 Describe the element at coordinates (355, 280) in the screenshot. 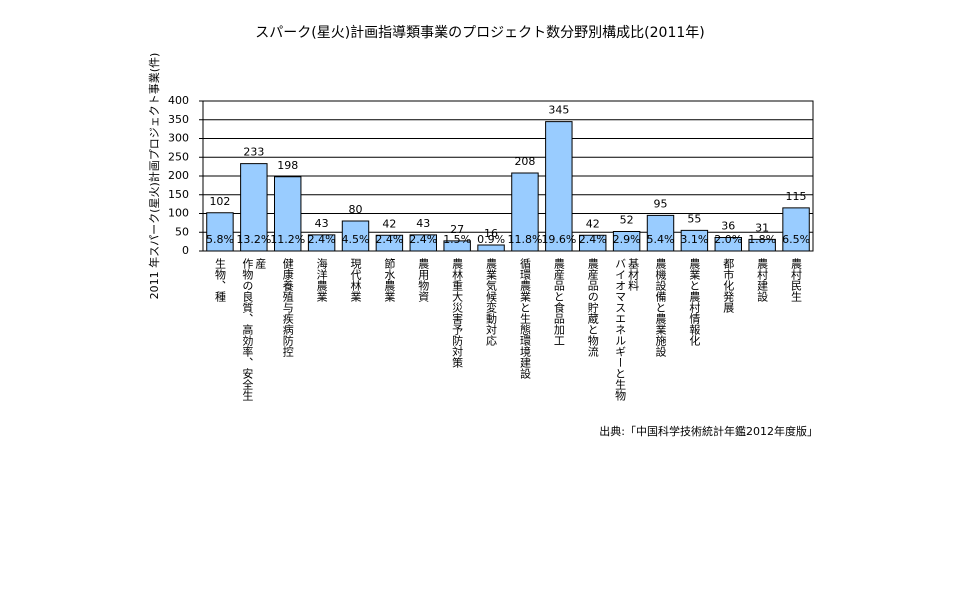

I see `x-tick-label: 現代林業` at that location.